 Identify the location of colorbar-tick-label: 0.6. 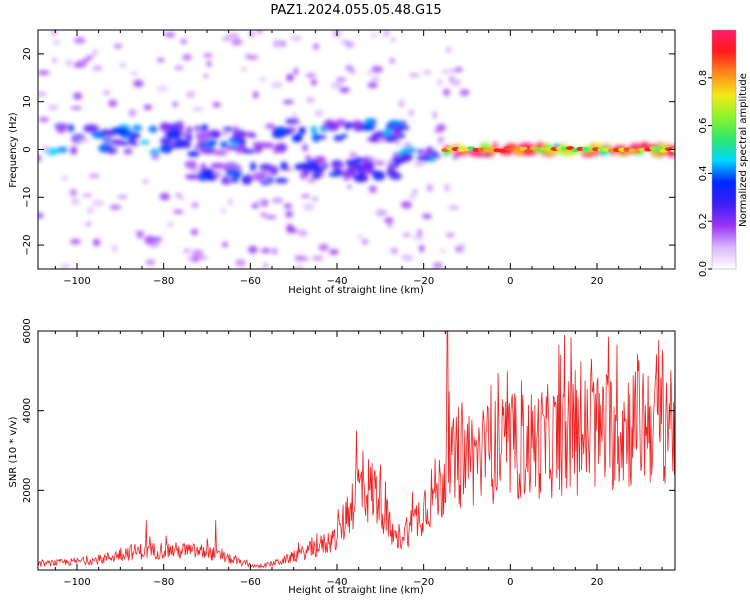
(703, 126).